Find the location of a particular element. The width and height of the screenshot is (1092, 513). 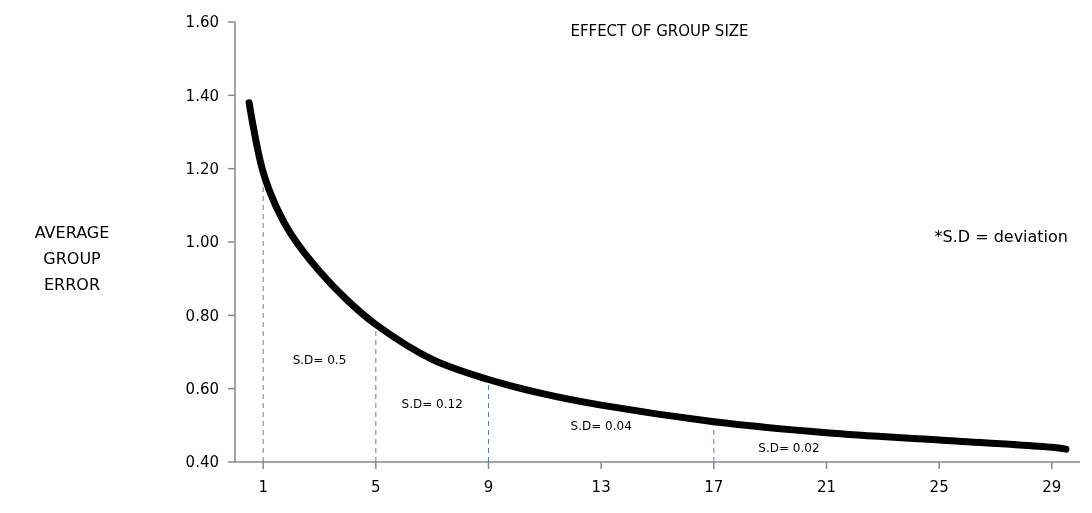

x-tick-label: 1 is located at coordinates (263, 487).